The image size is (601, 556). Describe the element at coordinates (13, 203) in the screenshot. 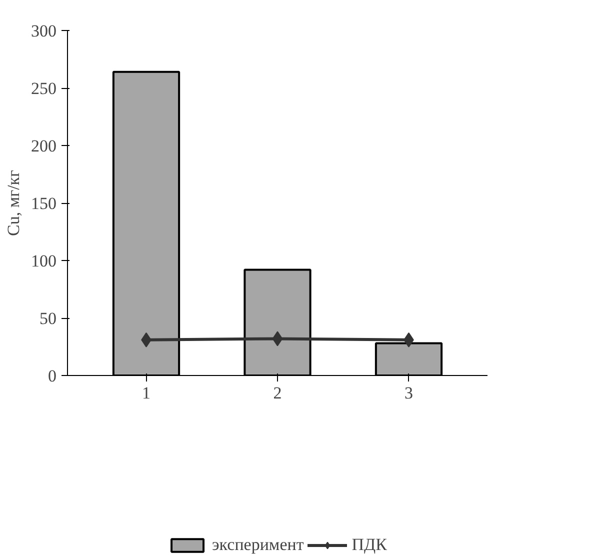

I see `y-axis-title: Cu, мг/кг` at that location.